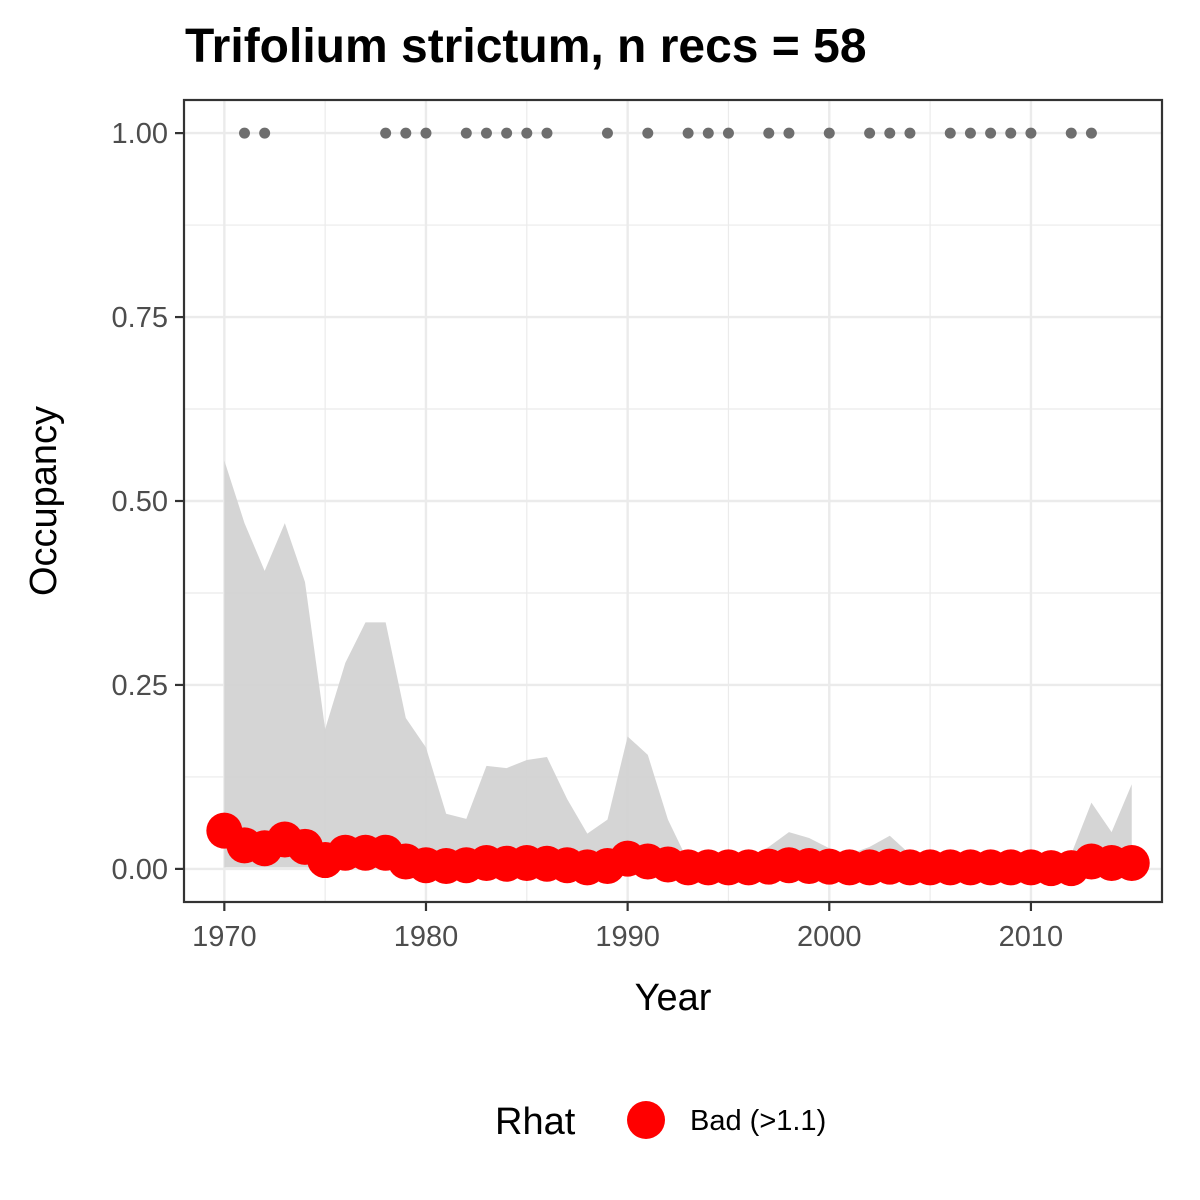  I want to click on x-tick-label: 1990, so click(627, 937).